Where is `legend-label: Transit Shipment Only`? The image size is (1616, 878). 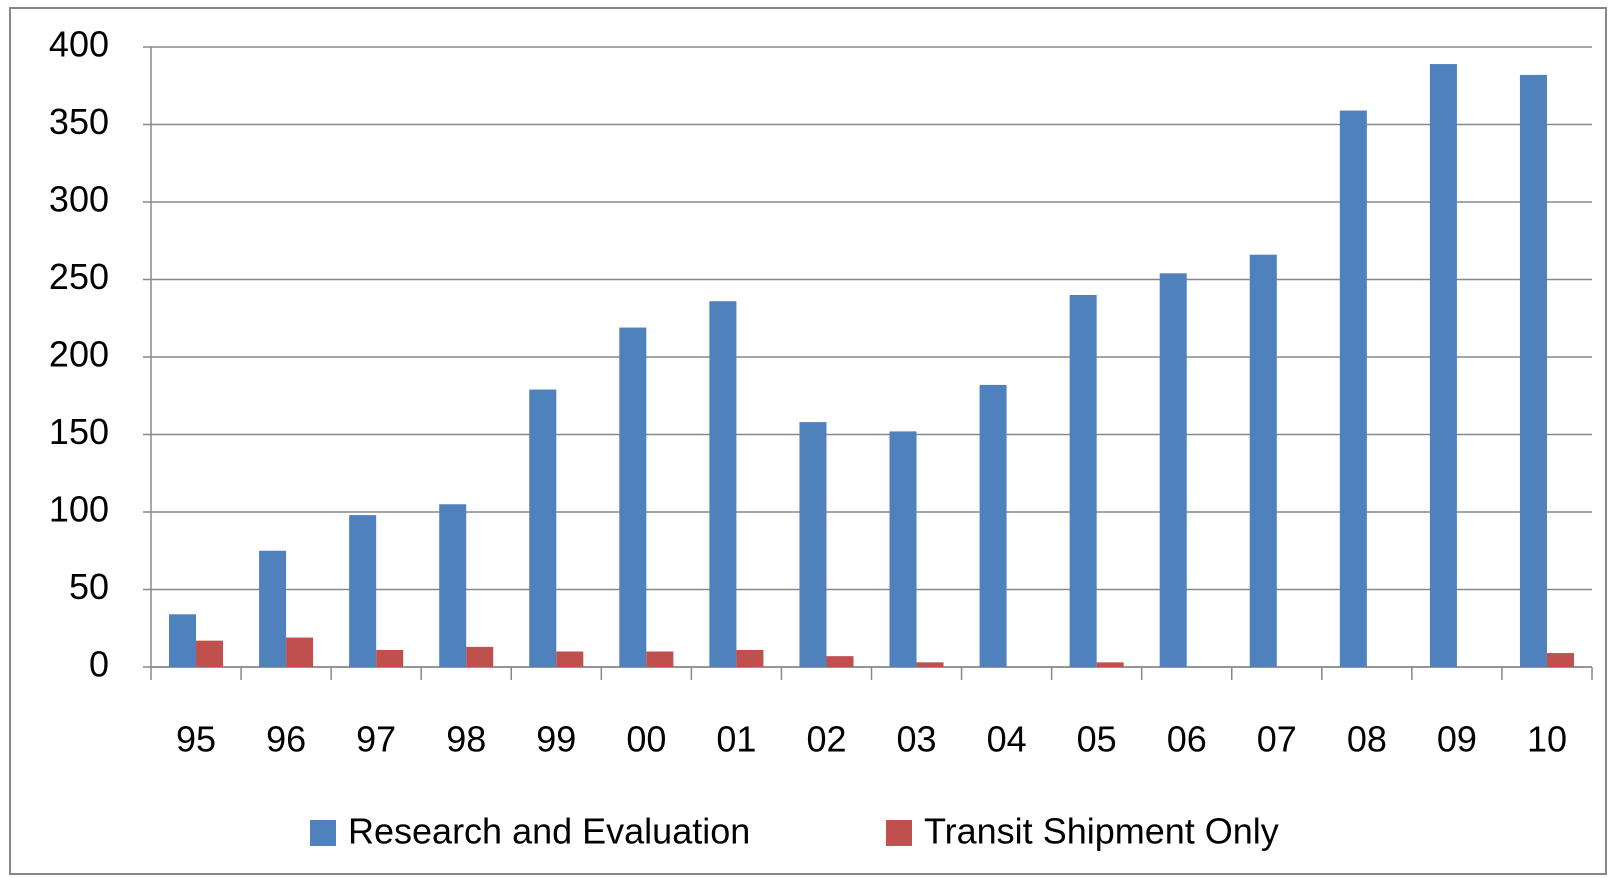 legend-label: Transit Shipment Only is located at coordinates (1101, 831).